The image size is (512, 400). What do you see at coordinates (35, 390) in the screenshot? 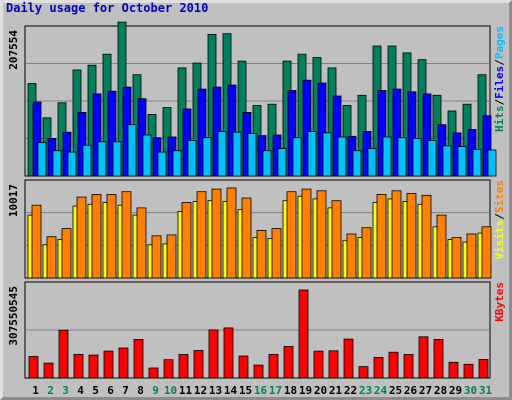
I see `x-tick-label-day-1: 1` at bounding box center [35, 390].